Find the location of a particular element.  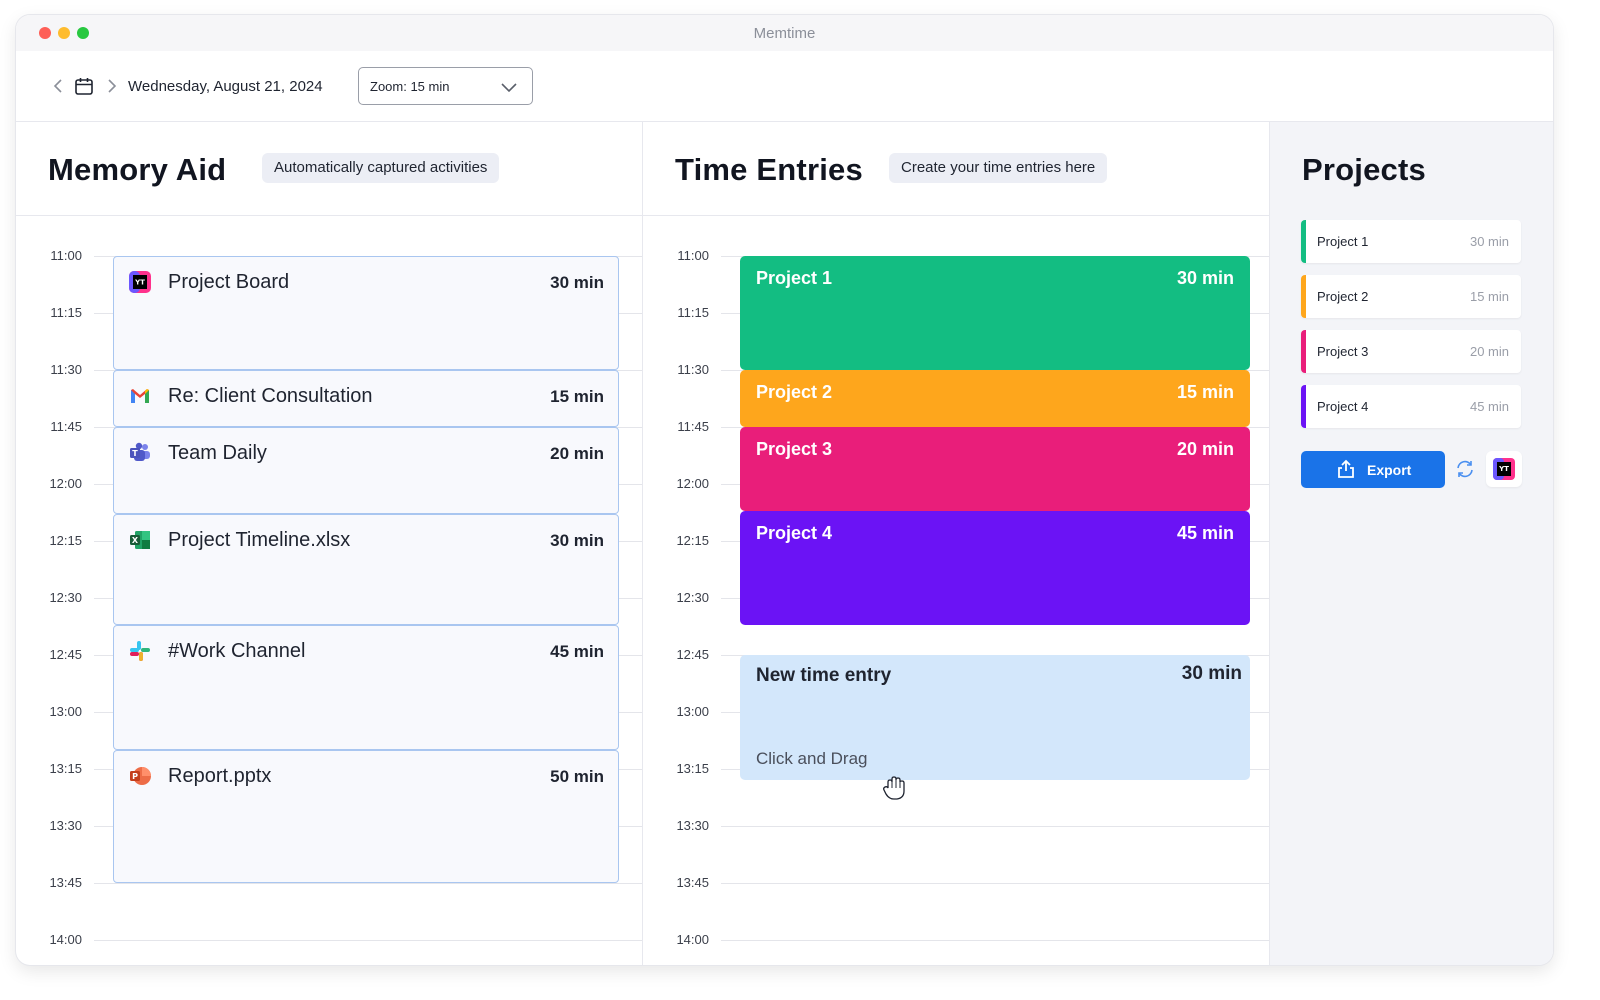

chevron-right-icon is located at coordinates (112, 86).